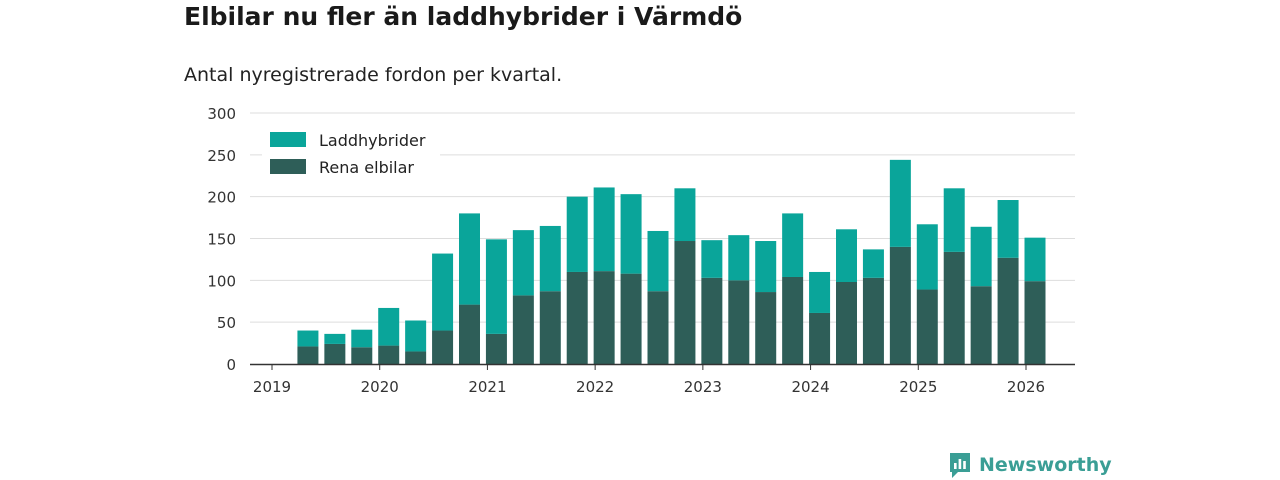  I want to click on y-tick-label: 300, so click(221, 114).